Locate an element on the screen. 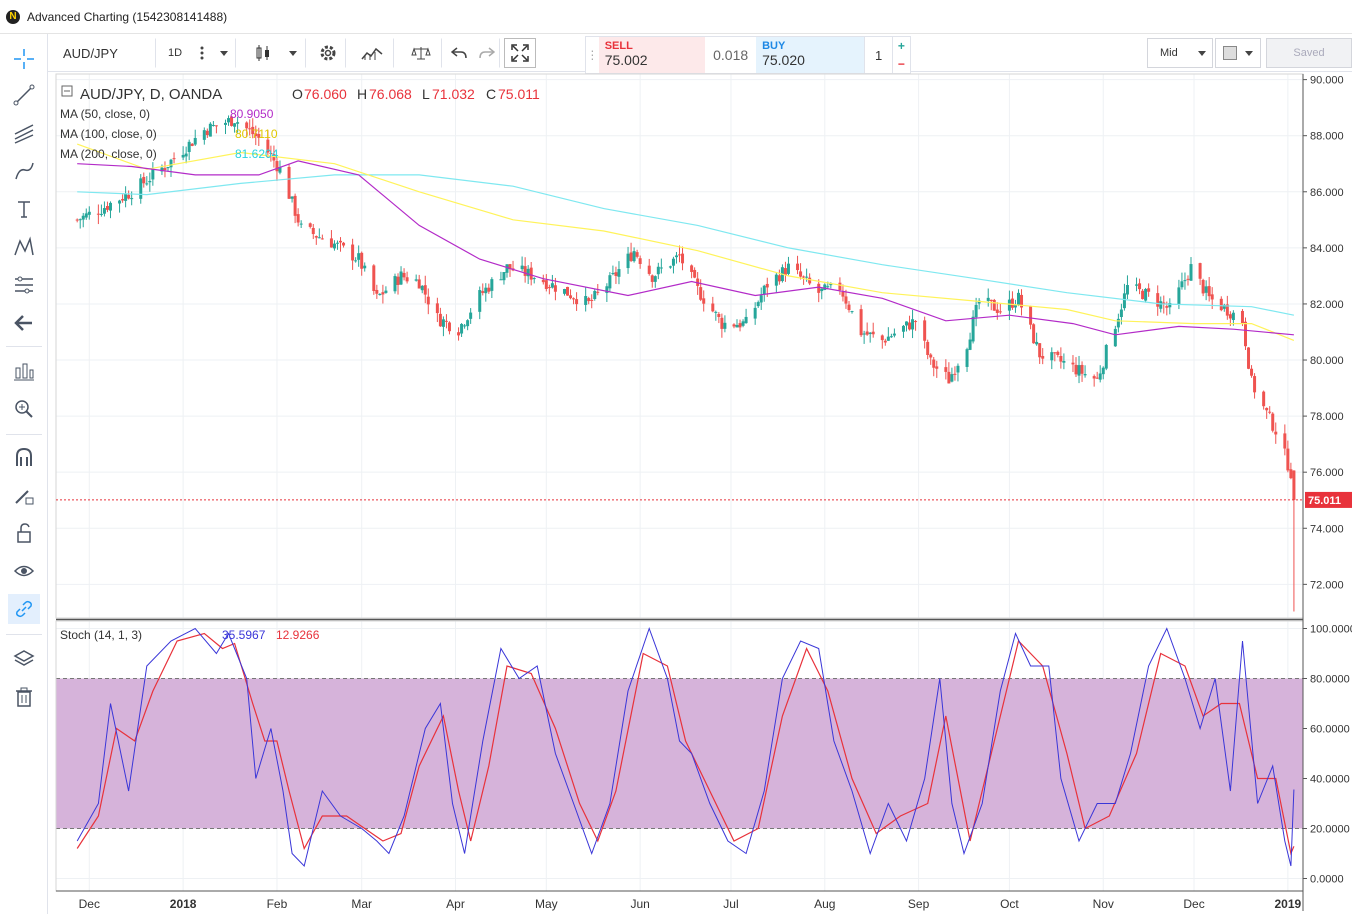 The image size is (1352, 914). pencil-lock-icon is located at coordinates (24, 495).